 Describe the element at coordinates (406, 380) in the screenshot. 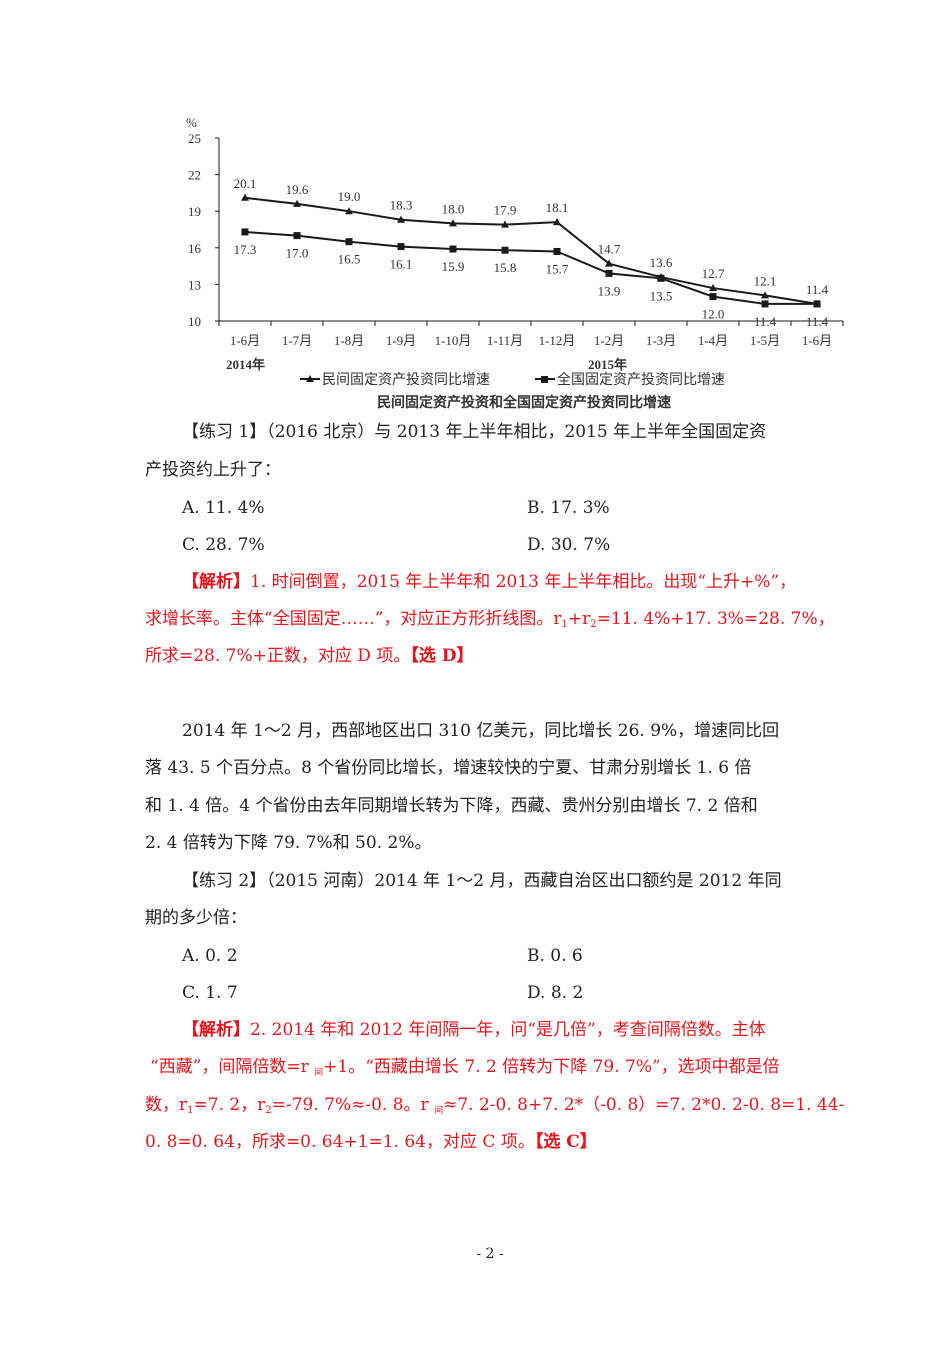

I see `legend-label-private: 民间固定资产投资同比增速` at that location.